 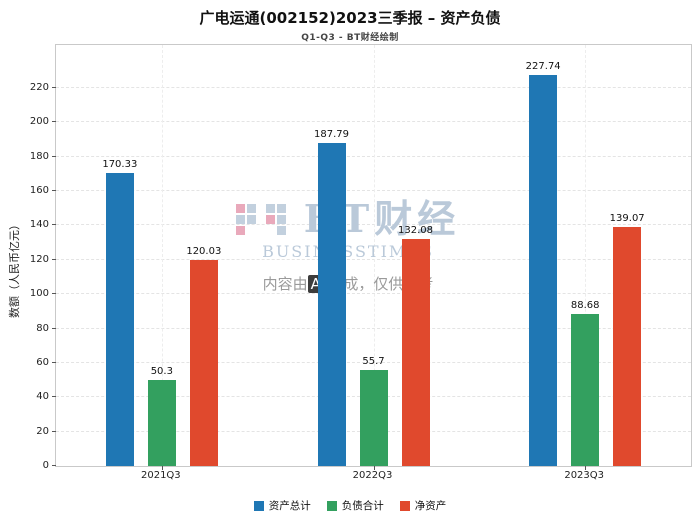 I want to click on bar-净资产: 120.03, so click(x=203, y=356).